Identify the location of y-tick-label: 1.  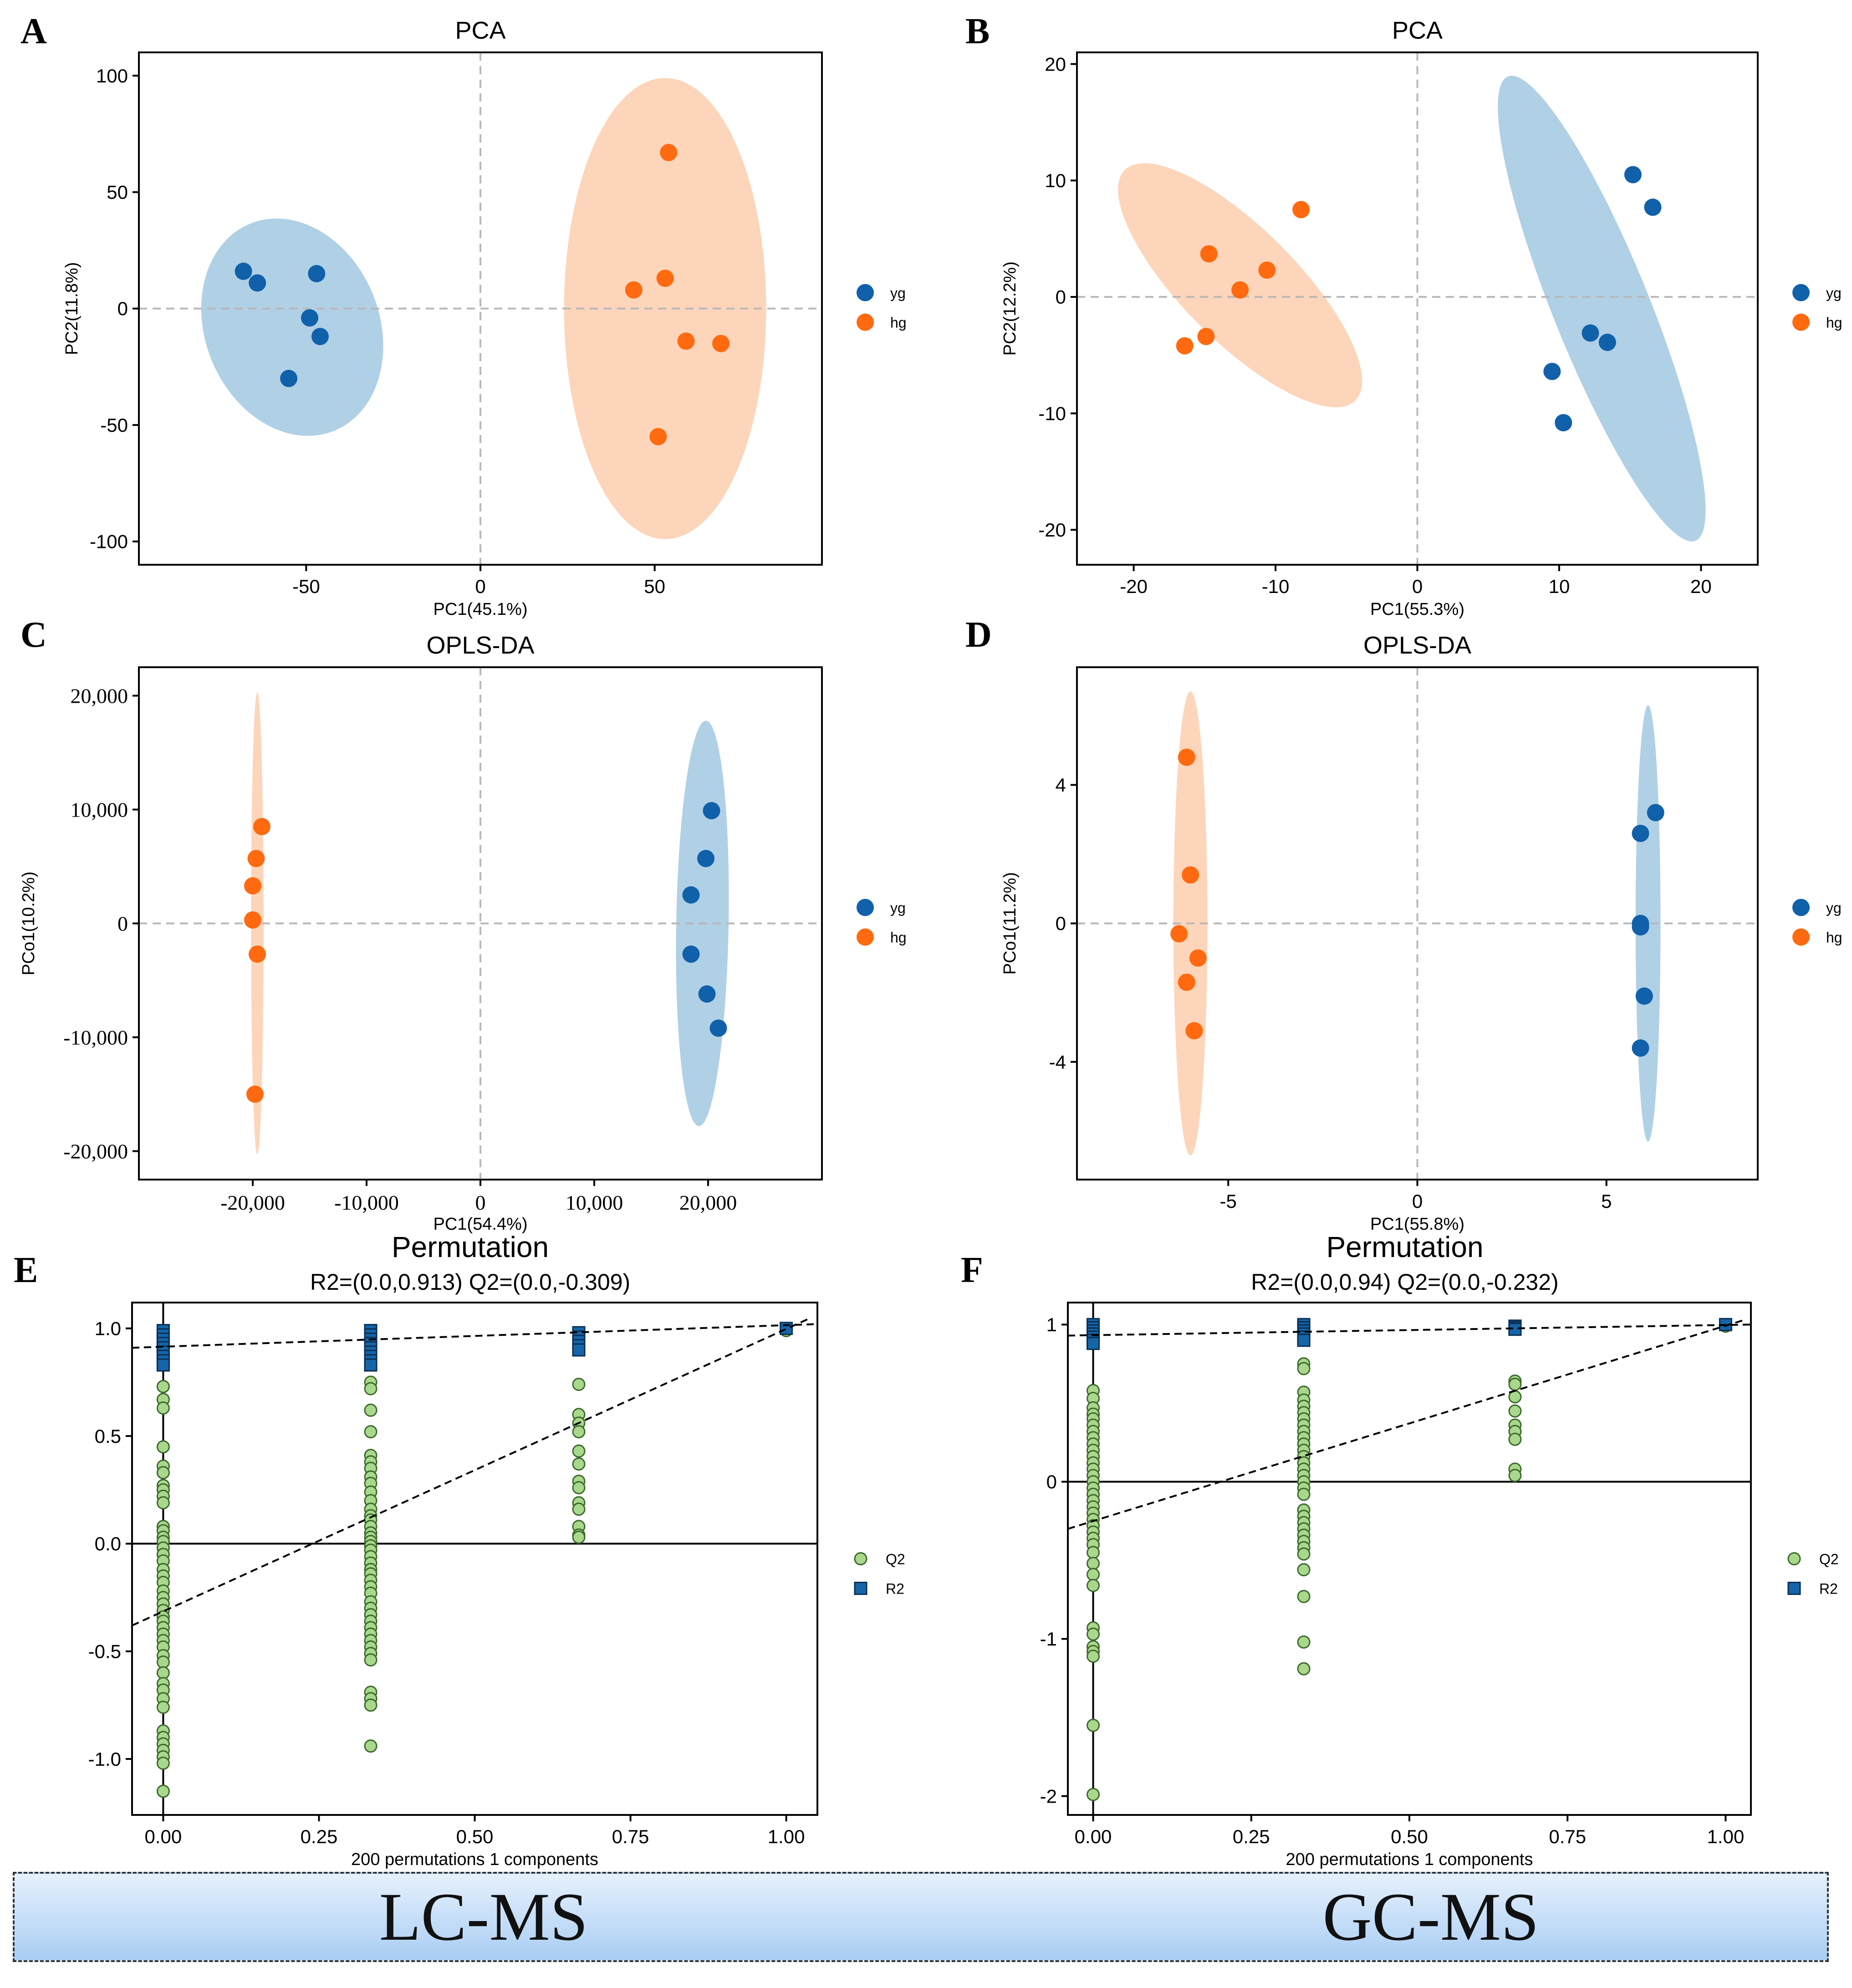
(1051, 1325).